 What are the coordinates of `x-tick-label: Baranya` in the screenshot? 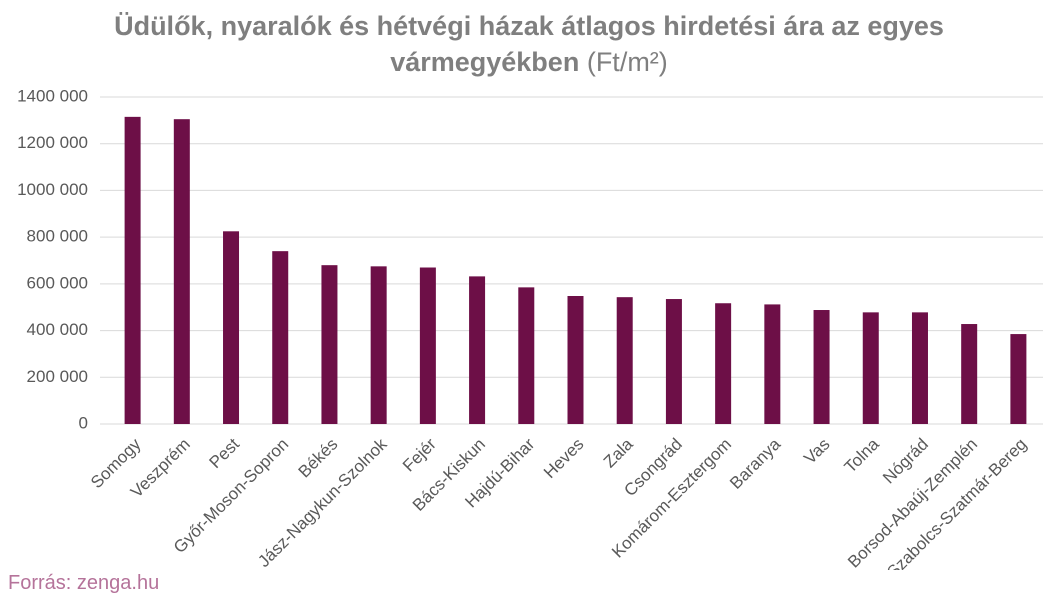 It's located at (755, 463).